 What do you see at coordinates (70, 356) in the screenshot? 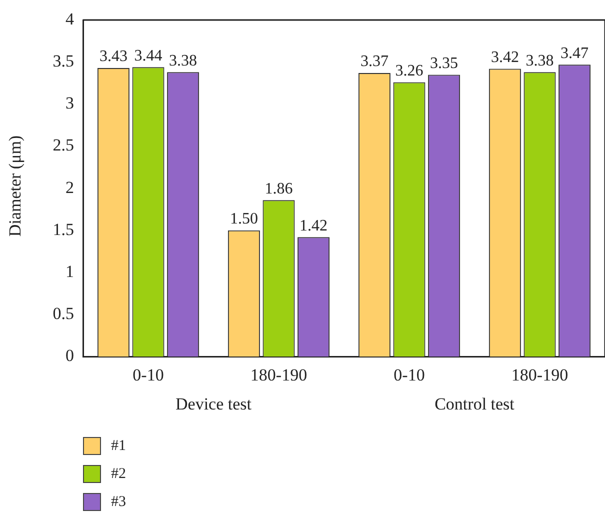
I see `y-tick-label: 0` at bounding box center [70, 356].